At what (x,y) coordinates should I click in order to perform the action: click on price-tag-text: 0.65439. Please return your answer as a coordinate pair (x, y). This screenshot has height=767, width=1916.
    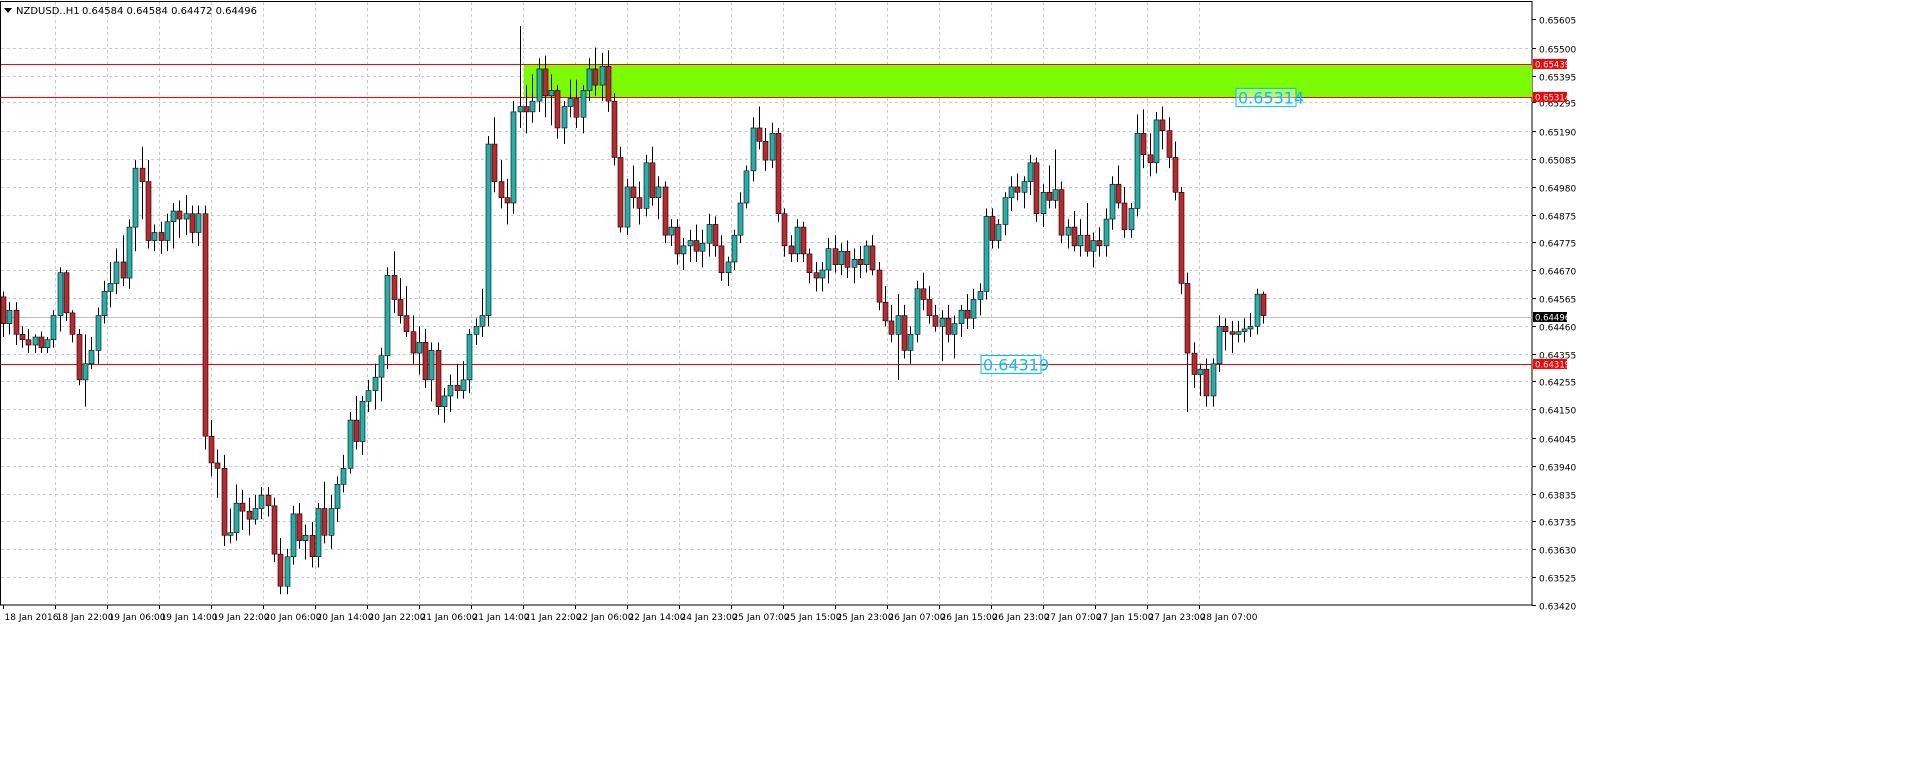
    Looking at the image, I should click on (1552, 66).